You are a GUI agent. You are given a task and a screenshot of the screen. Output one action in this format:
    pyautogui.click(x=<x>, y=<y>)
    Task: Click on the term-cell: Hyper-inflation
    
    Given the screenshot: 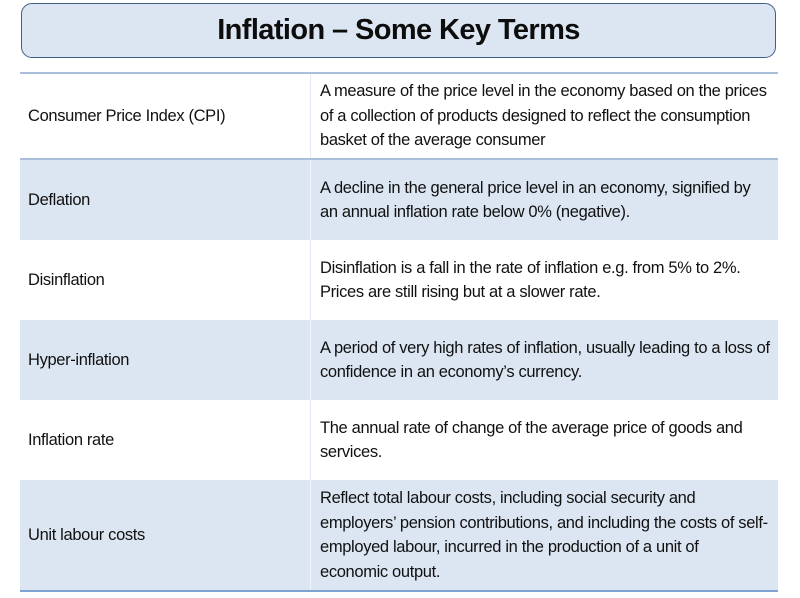 What is the action you would take?
    pyautogui.click(x=165, y=360)
    